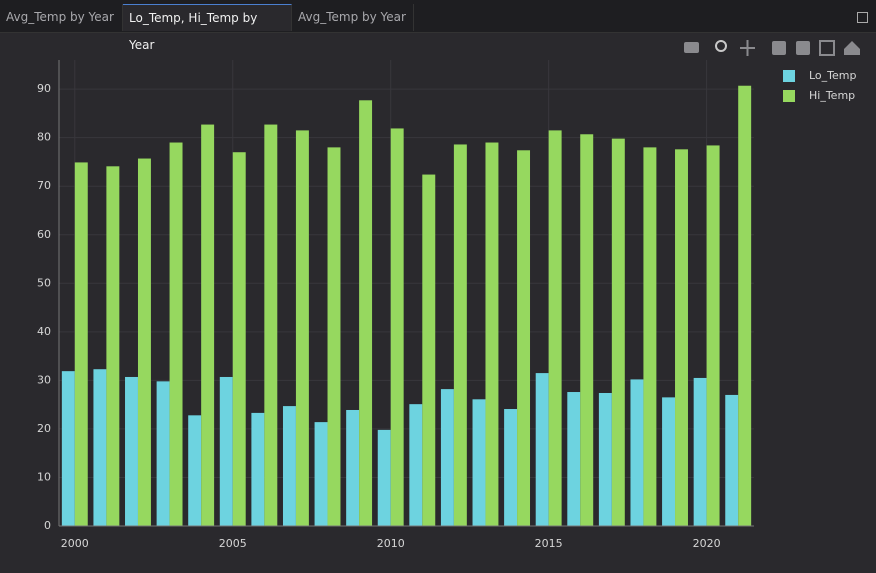  I want to click on maximize-button, so click(862, 17).